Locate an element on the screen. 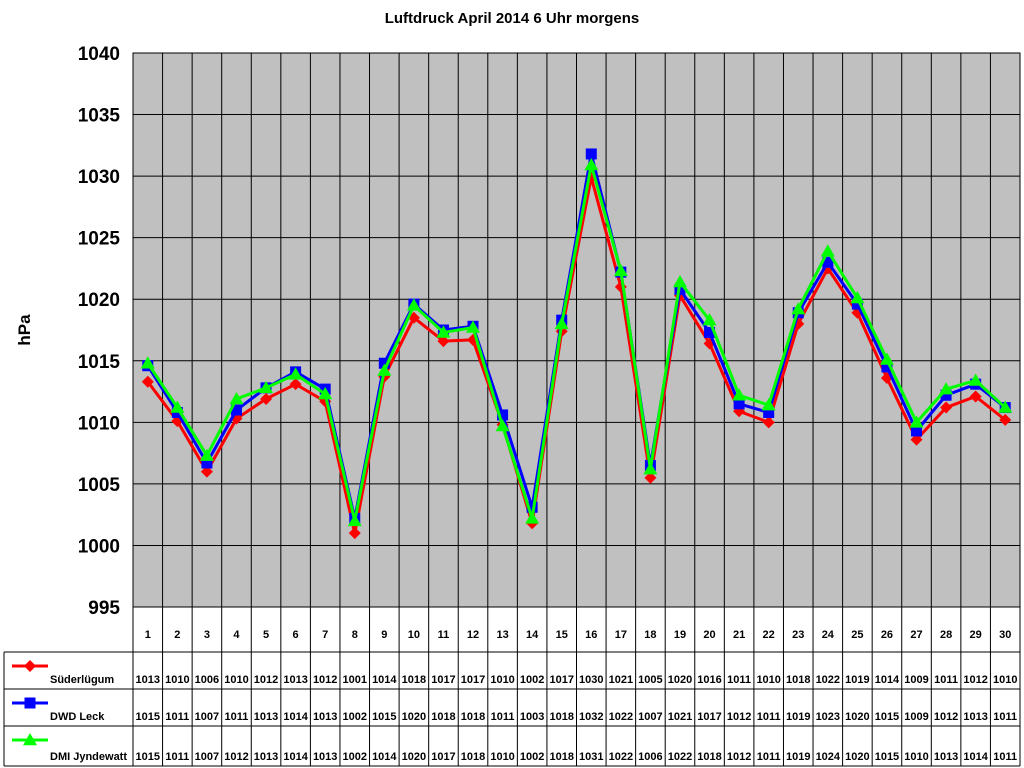  y-tick-label: 1000 is located at coordinates (99, 546).